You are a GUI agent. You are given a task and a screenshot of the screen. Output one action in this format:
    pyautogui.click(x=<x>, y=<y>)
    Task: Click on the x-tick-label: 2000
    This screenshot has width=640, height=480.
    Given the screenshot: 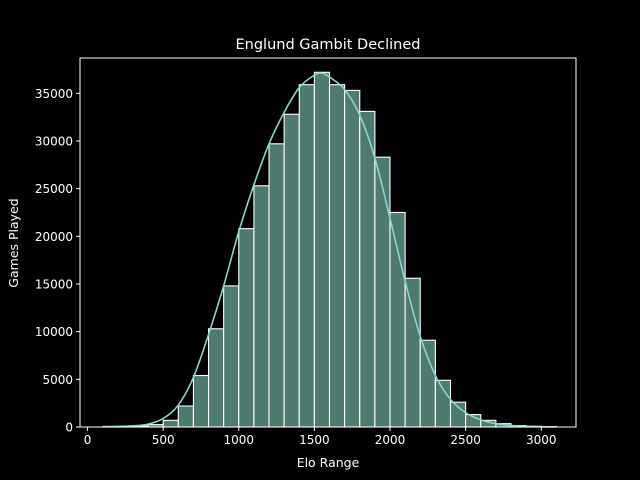 What is the action you would take?
    pyautogui.click(x=390, y=440)
    